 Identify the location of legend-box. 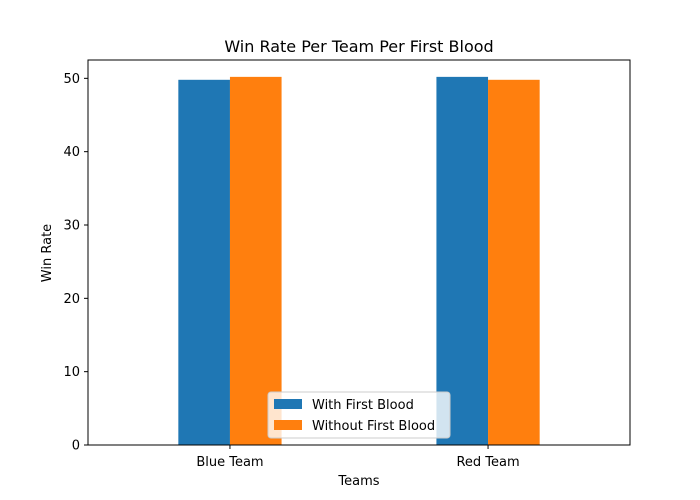
(359, 415).